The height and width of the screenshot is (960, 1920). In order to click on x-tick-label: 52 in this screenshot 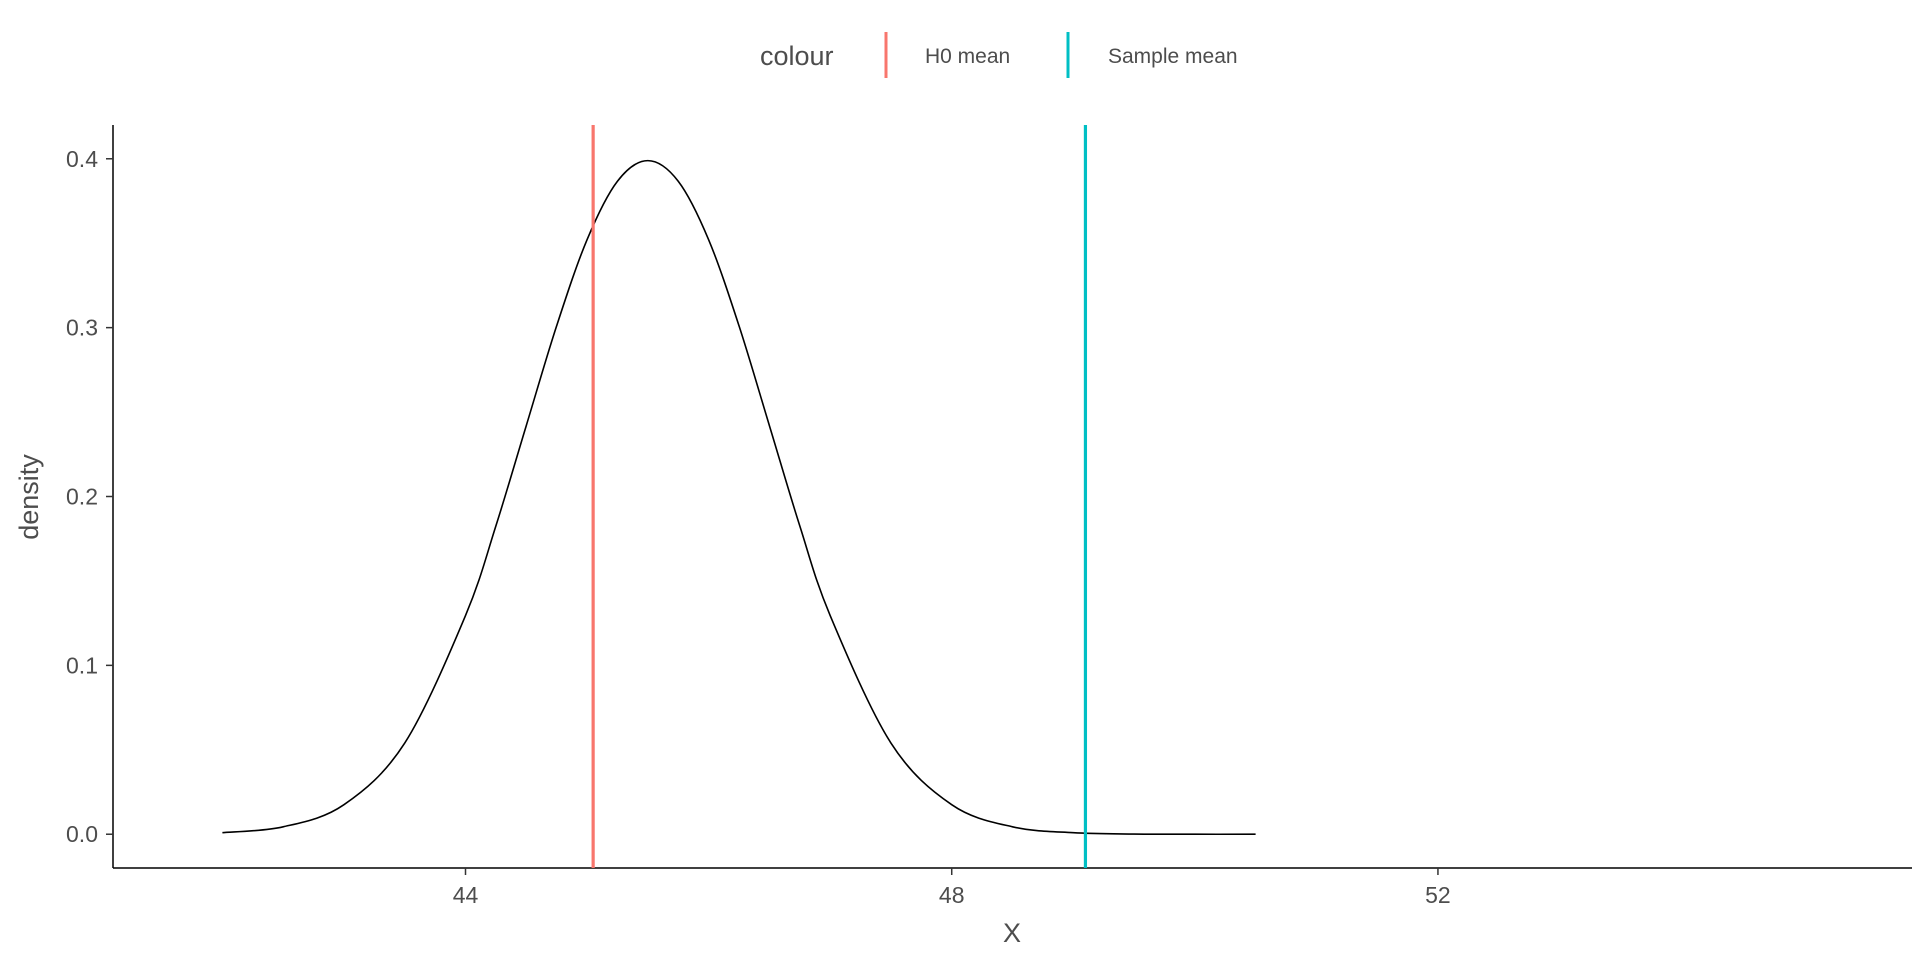, I will do `click(1438, 895)`.